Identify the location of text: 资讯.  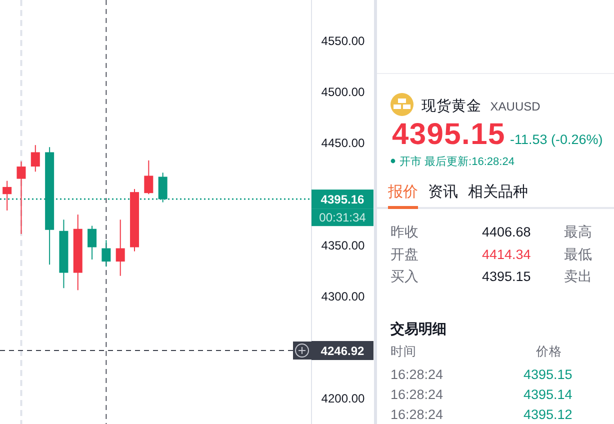
(443, 192).